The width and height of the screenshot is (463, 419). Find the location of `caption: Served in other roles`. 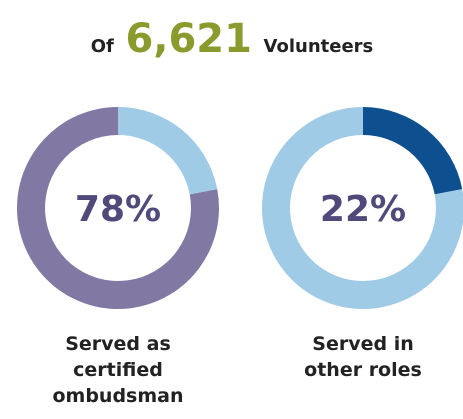

caption: Served in other roles is located at coordinates (363, 357).